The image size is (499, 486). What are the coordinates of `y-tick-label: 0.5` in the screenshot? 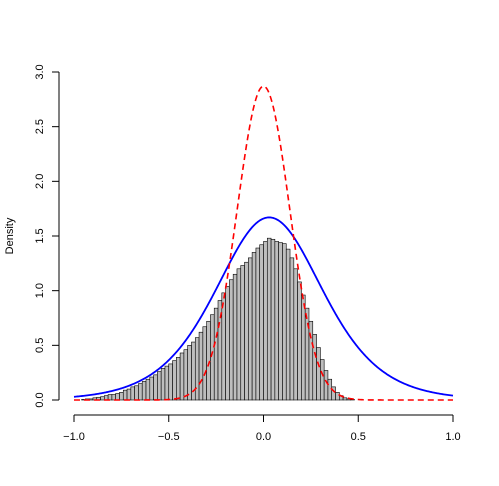 It's located at (40, 345).